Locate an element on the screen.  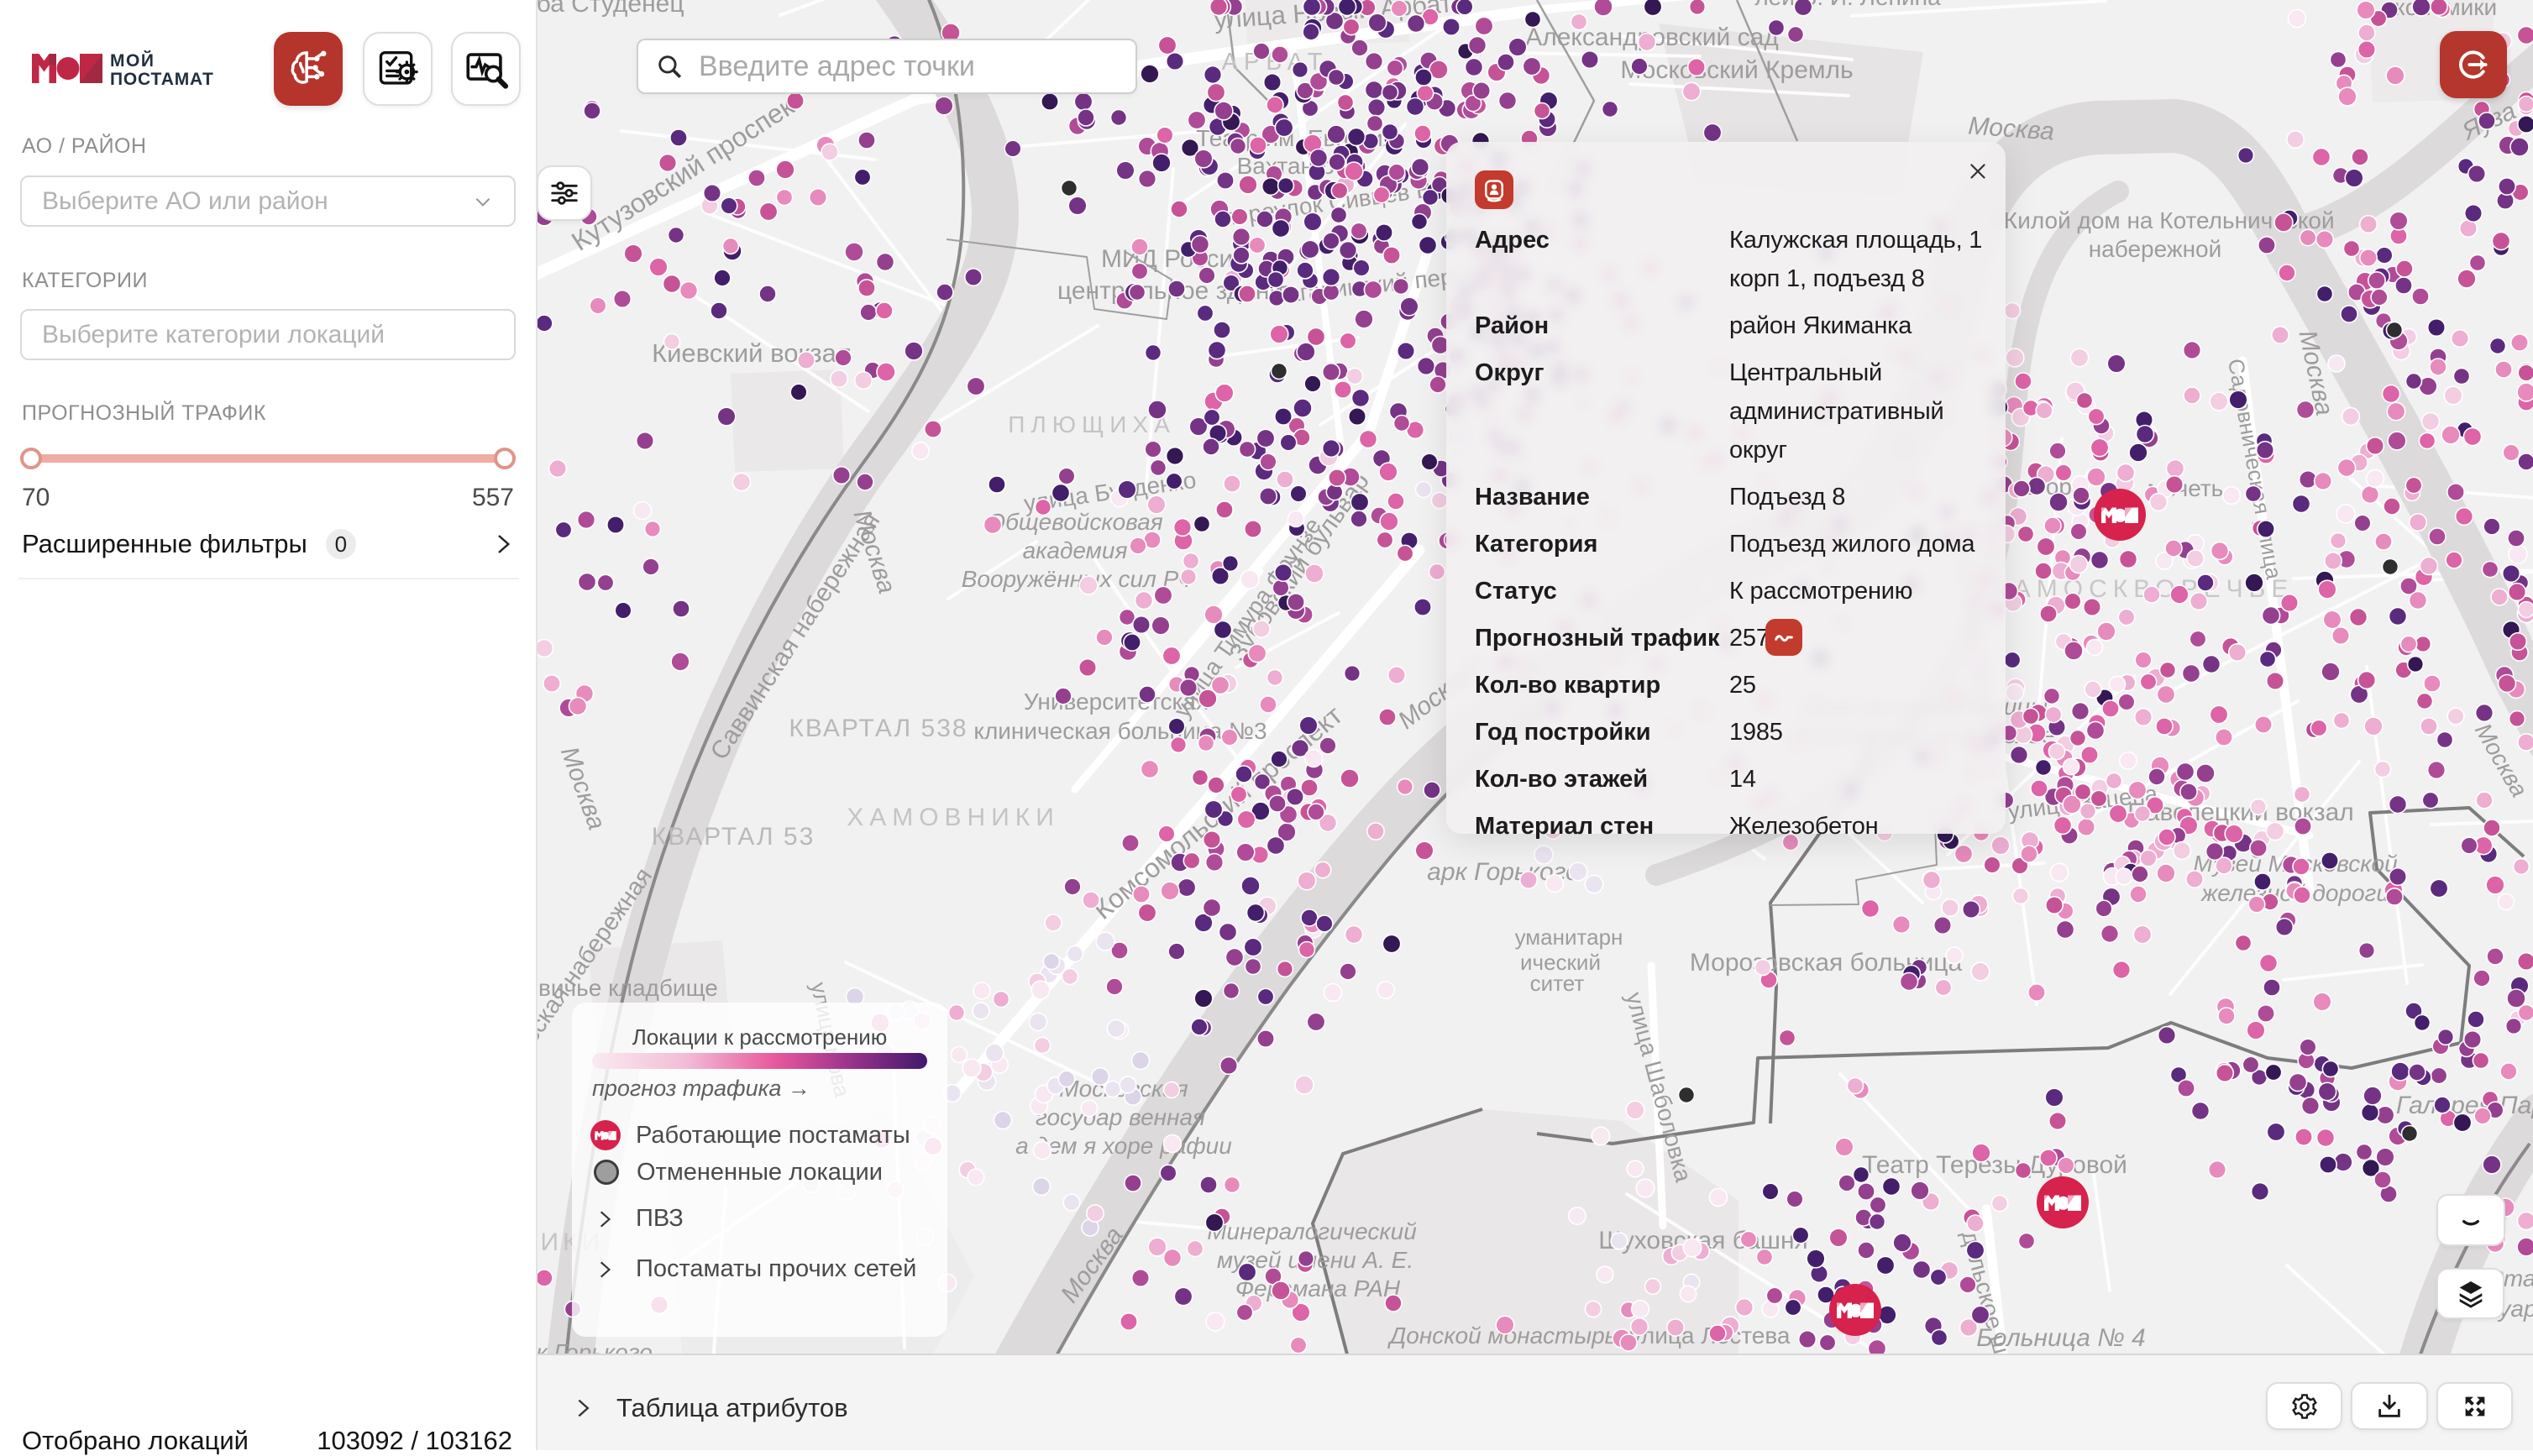
svg-text: Больница № 4 is located at coordinates (2060, 1338).